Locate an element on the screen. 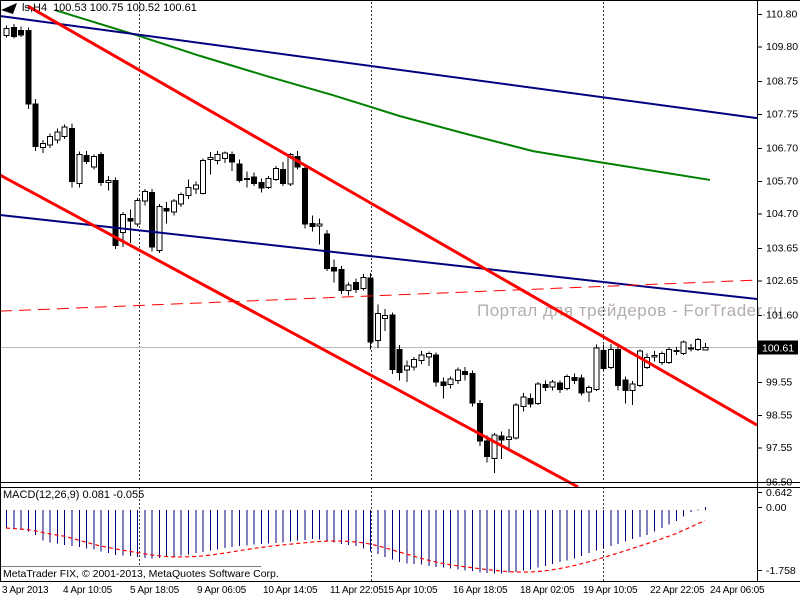 This screenshot has width=800, height=600. macd-signal-line is located at coordinates (355, 546).